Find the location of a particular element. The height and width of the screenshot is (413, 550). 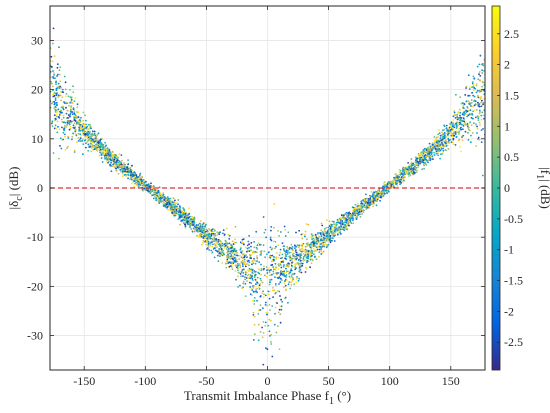

colorbar-tick-label: -2 is located at coordinates (509, 311).